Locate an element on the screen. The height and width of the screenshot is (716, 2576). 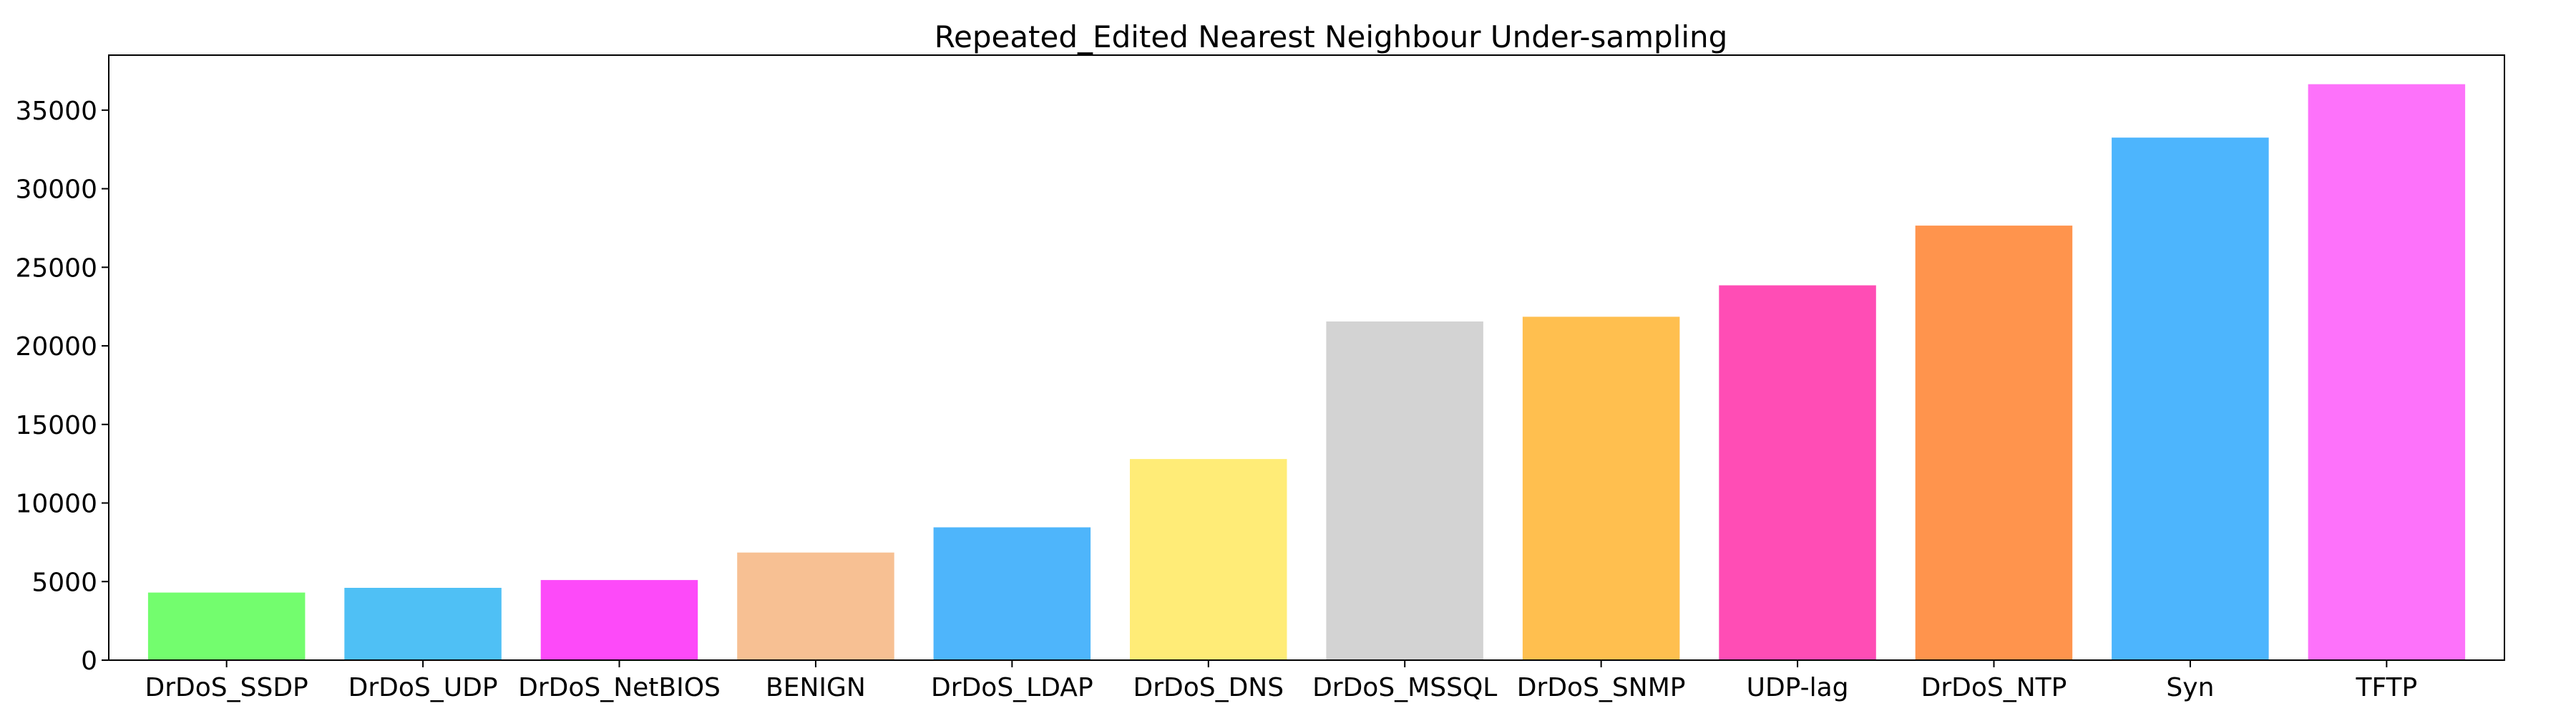
x-tick-label: TFTP is located at coordinates (2386, 687).